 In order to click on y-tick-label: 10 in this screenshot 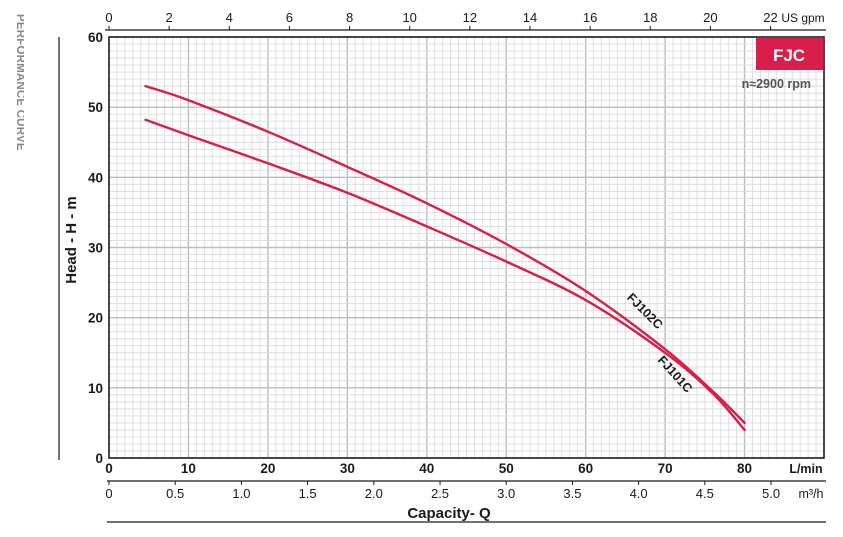, I will do `click(95, 388)`.